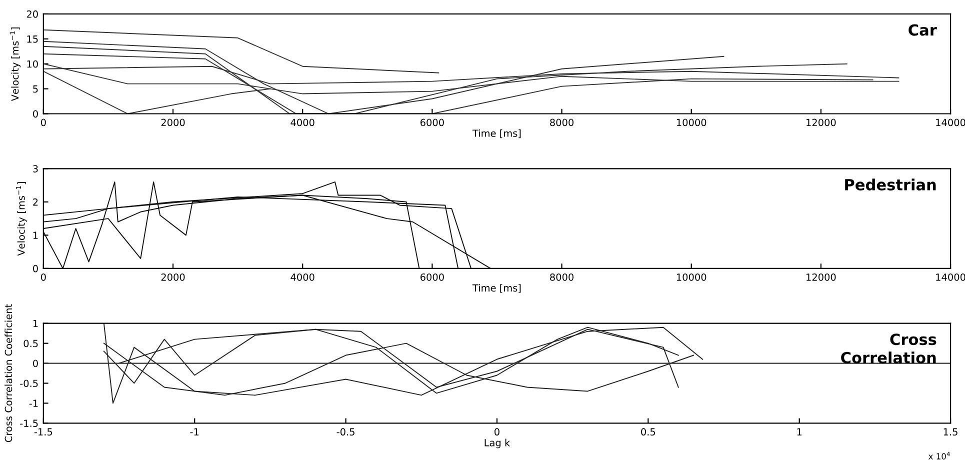  Describe the element at coordinates (799, 432) in the screenshot. I see `x-tick-label: 1` at that location.